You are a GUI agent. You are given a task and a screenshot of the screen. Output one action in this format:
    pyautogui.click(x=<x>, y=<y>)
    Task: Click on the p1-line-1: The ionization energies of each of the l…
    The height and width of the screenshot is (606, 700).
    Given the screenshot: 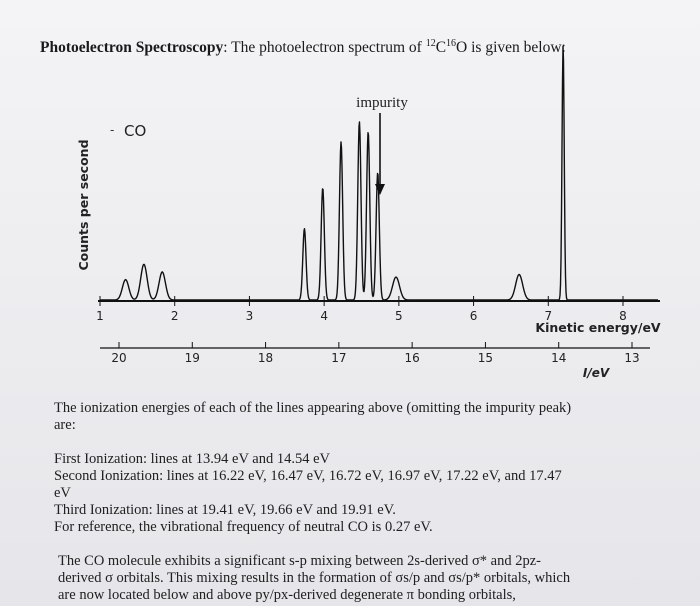 What is the action you would take?
    pyautogui.click(x=313, y=408)
    